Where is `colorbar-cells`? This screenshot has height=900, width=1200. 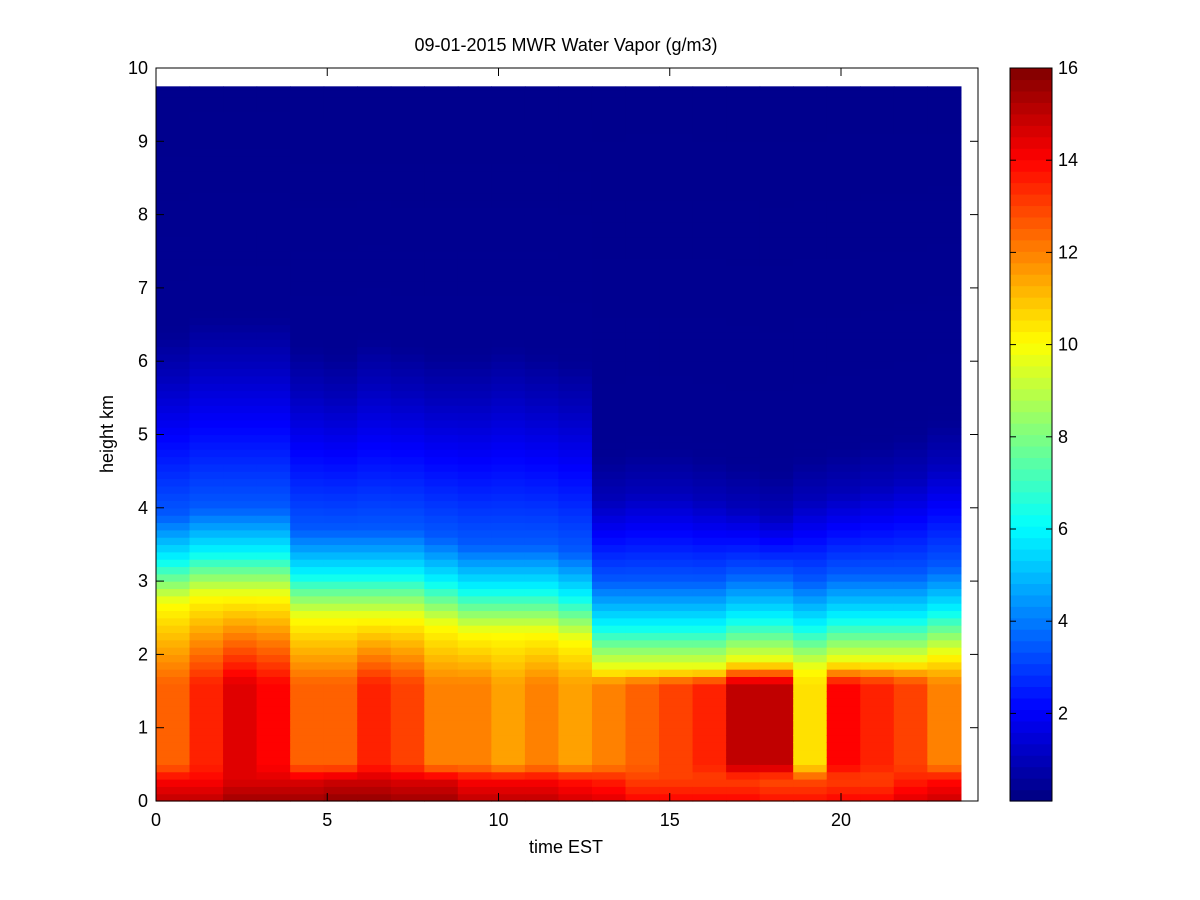 colorbar-cells is located at coordinates (1031, 435).